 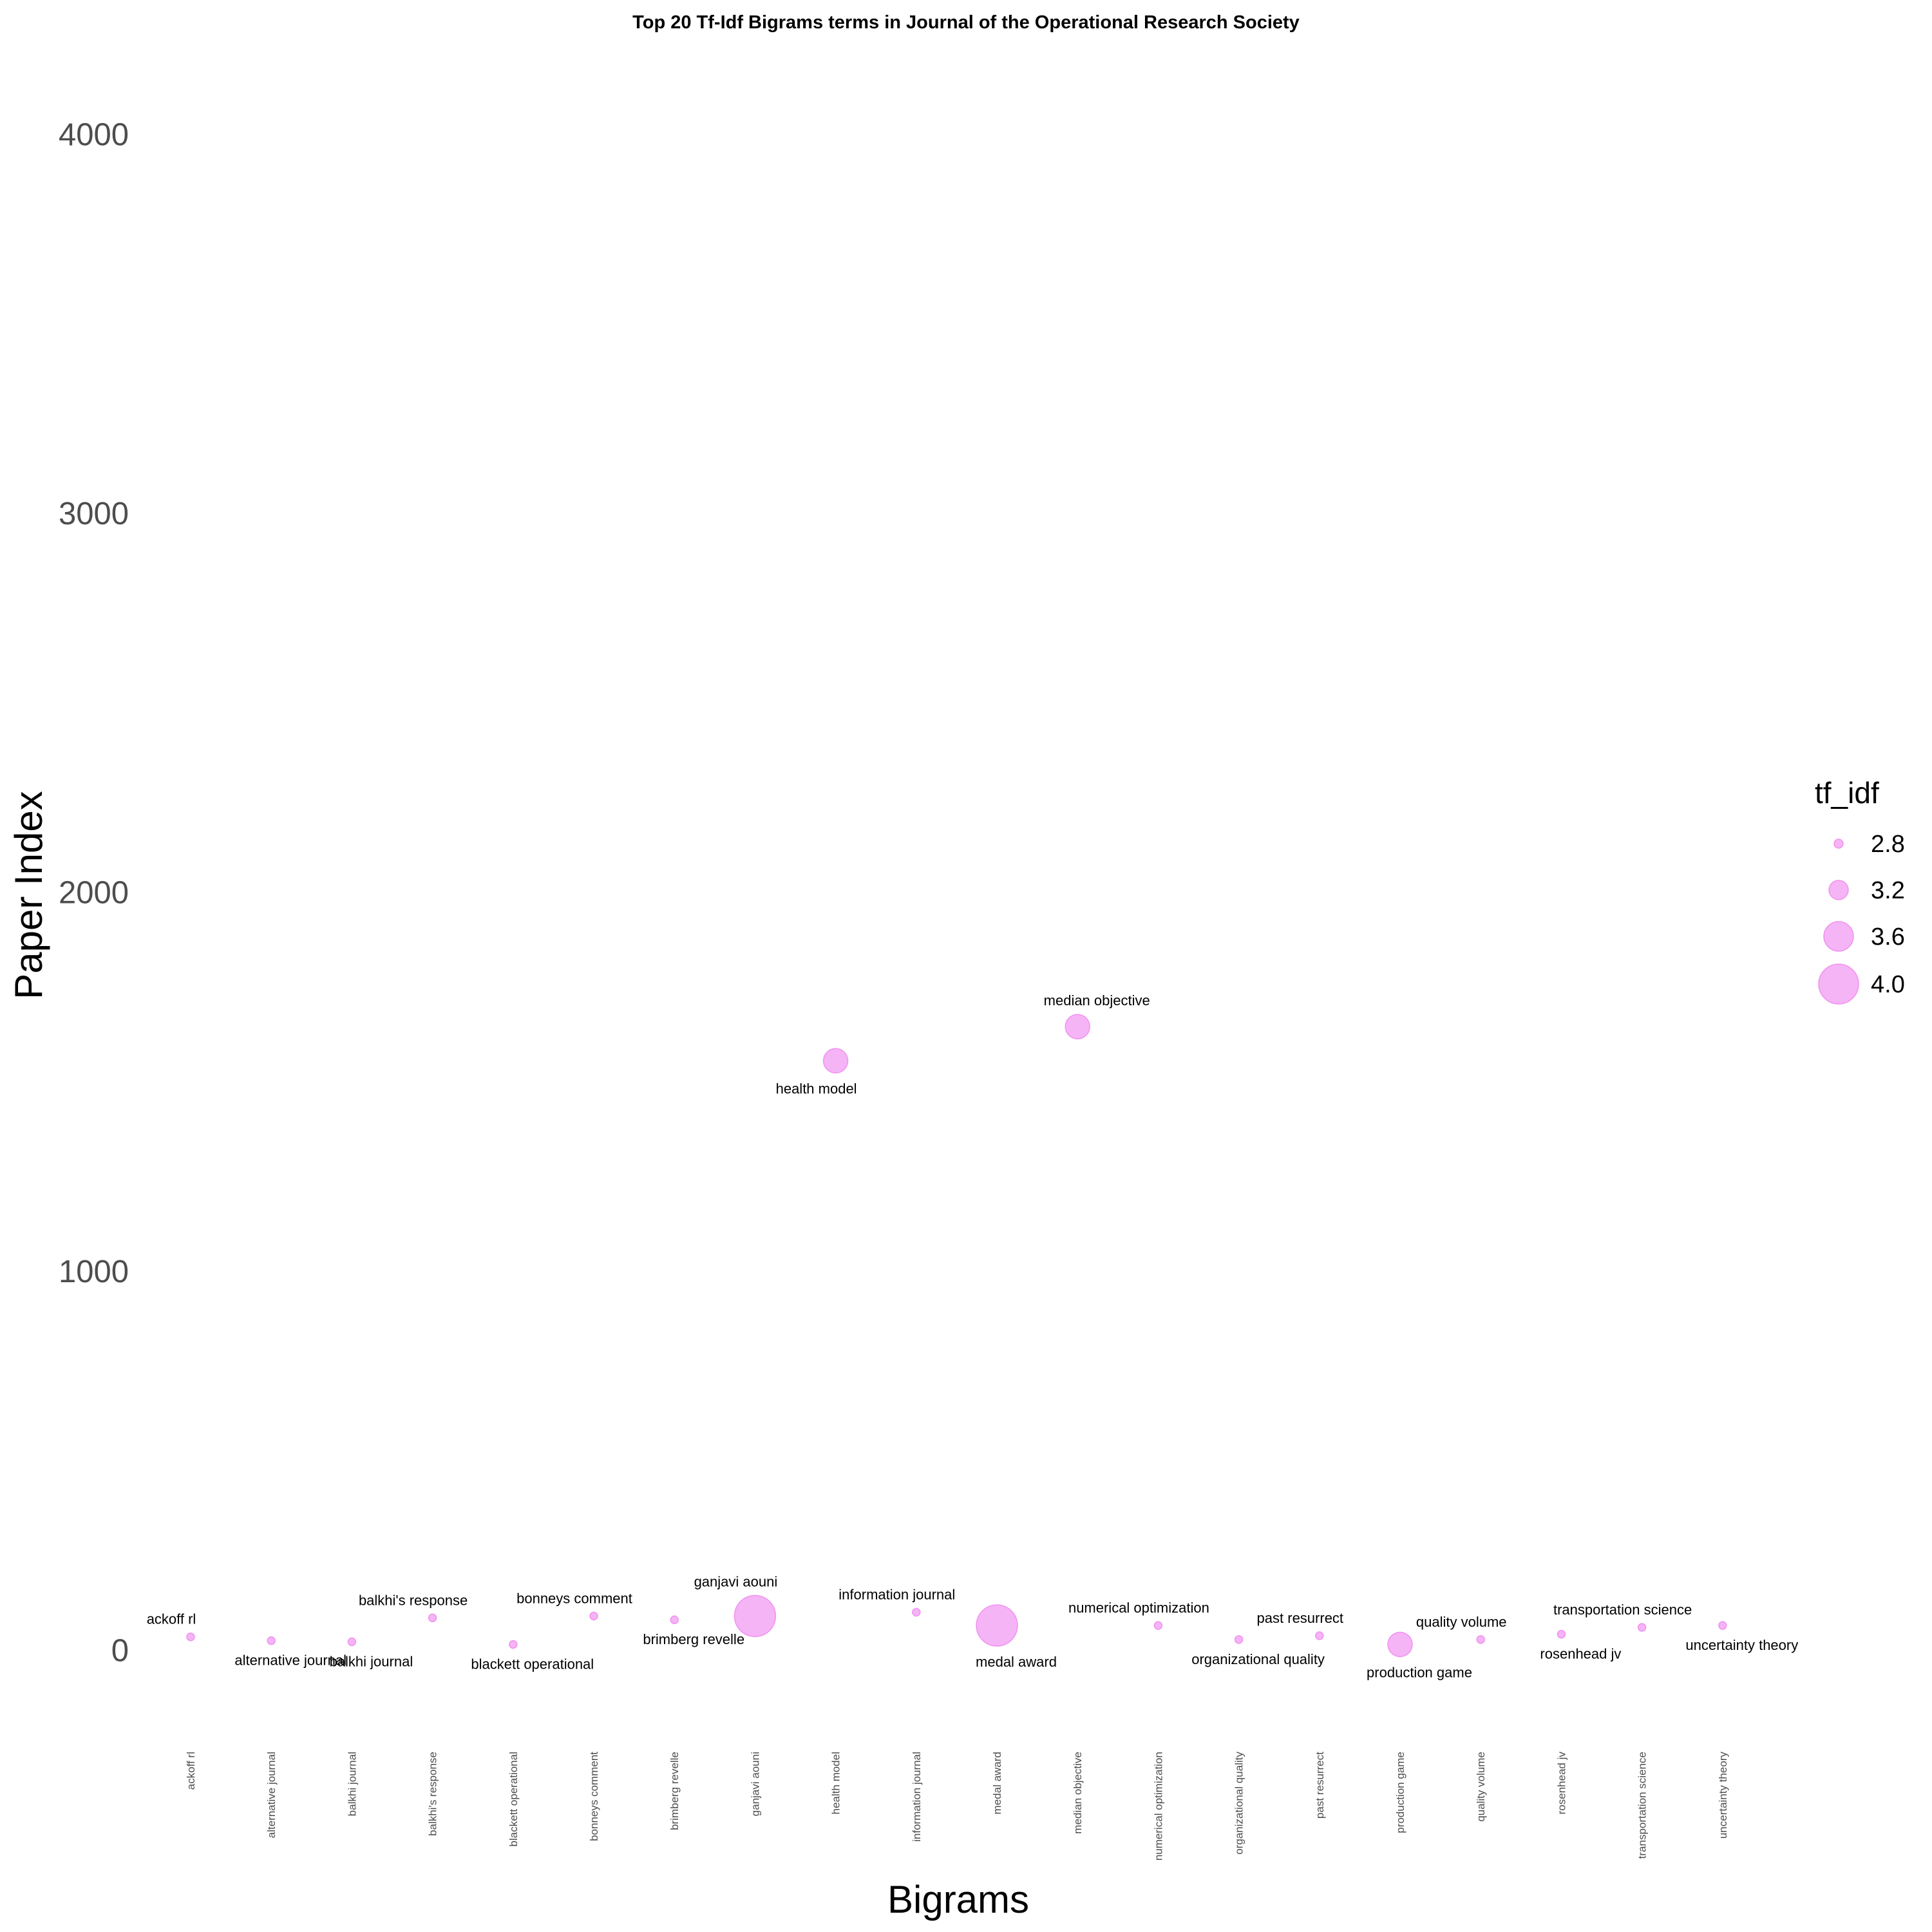 I want to click on x-tick-label: brimberg revelle, so click(x=675, y=1791).